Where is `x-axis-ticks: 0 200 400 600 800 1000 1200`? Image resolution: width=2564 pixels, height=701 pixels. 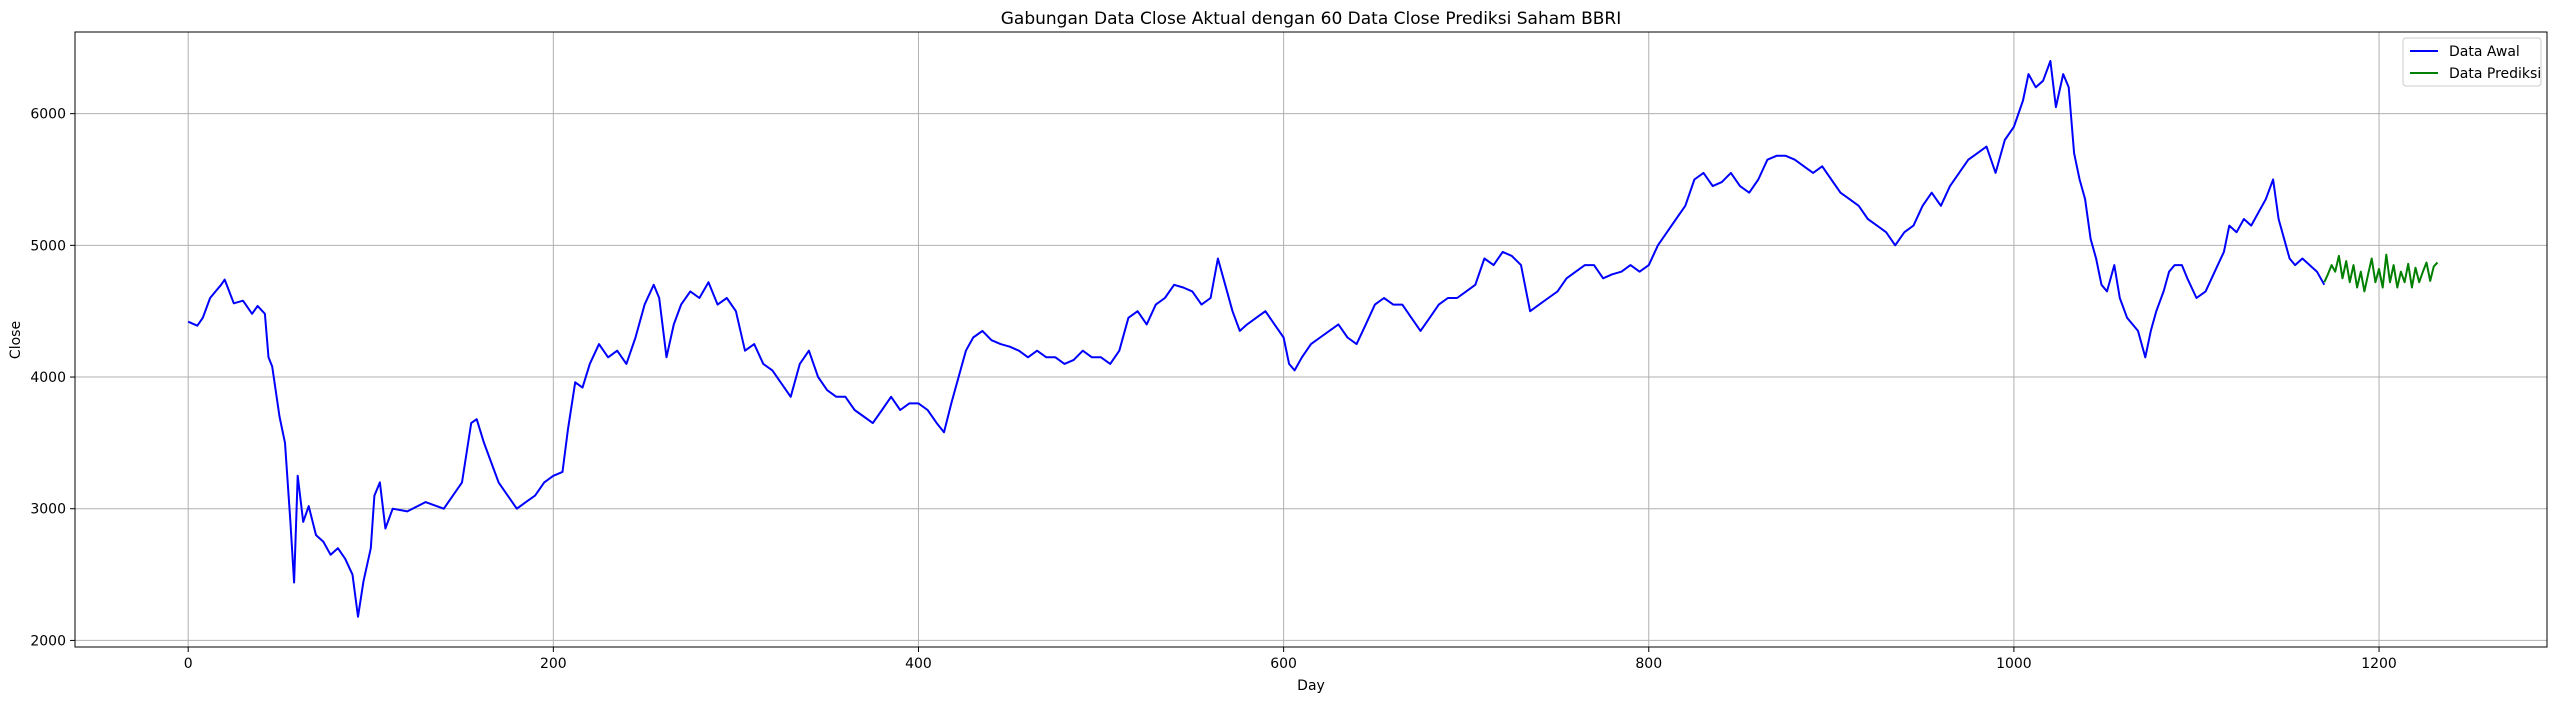 x-axis-ticks: 0 200 400 600 800 1000 1200 is located at coordinates (1290, 659).